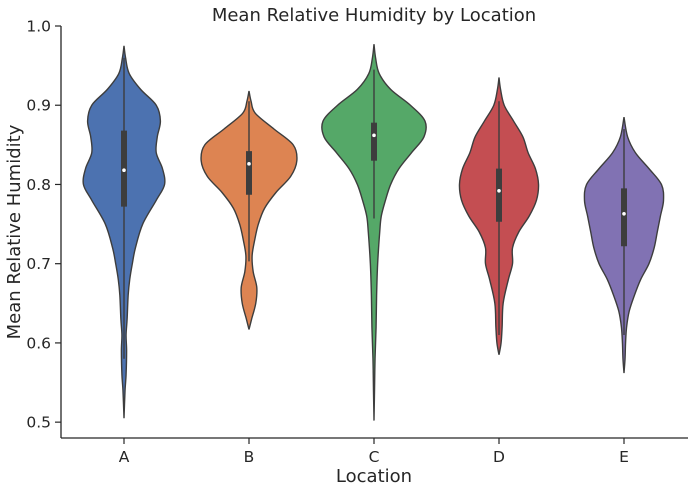 The image size is (695, 493). What do you see at coordinates (374, 457) in the screenshot?
I see `x-tick-label: C` at bounding box center [374, 457].